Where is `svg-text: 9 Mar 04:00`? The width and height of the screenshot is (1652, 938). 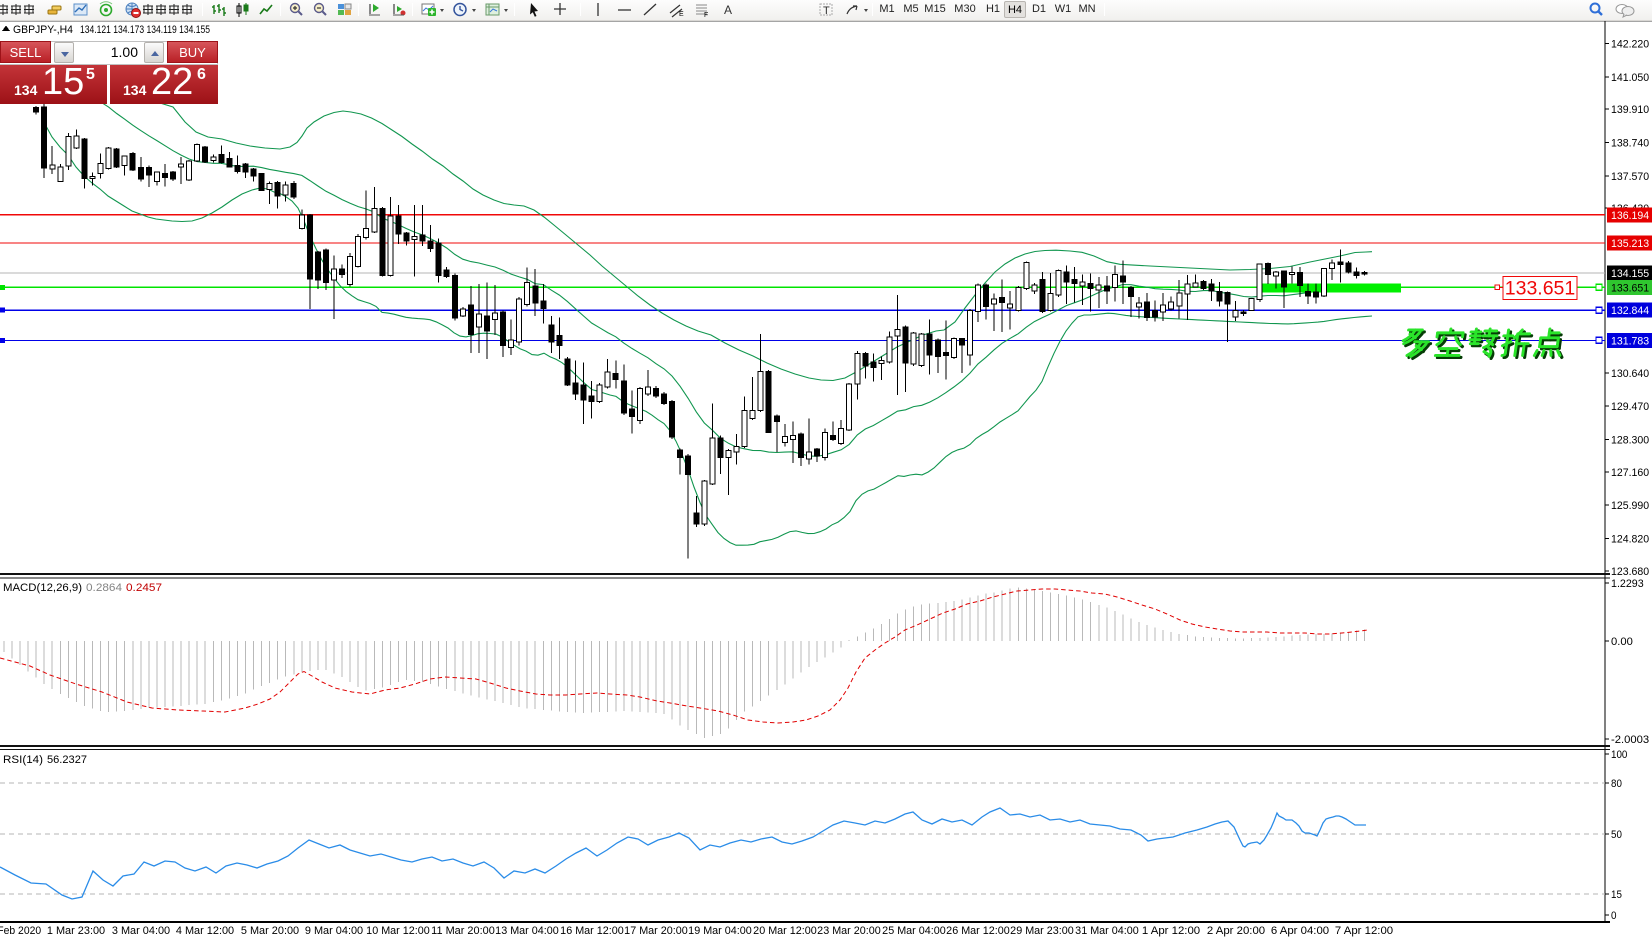 svg-text: 9 Mar 04:00 is located at coordinates (334, 931).